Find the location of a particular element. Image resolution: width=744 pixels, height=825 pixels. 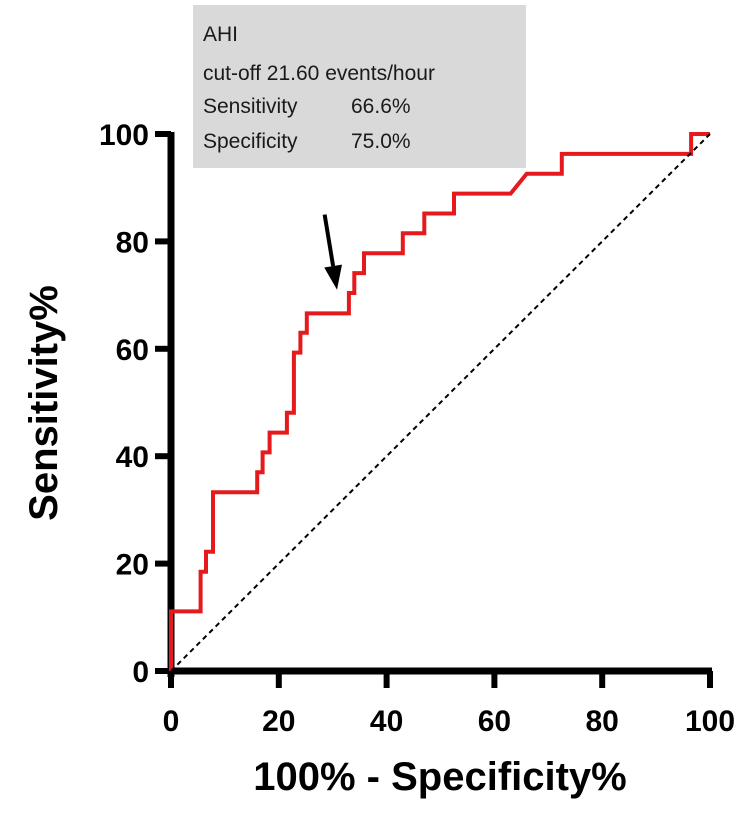

x-tick-label-0: 0 is located at coordinates (171, 721).